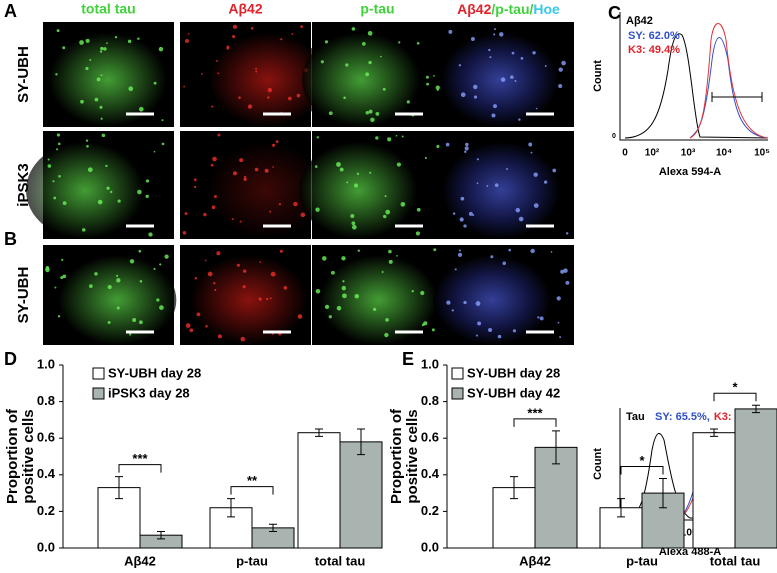  Describe the element at coordinates (23, 184) in the screenshot. I see `row-label: iPSK3` at that location.